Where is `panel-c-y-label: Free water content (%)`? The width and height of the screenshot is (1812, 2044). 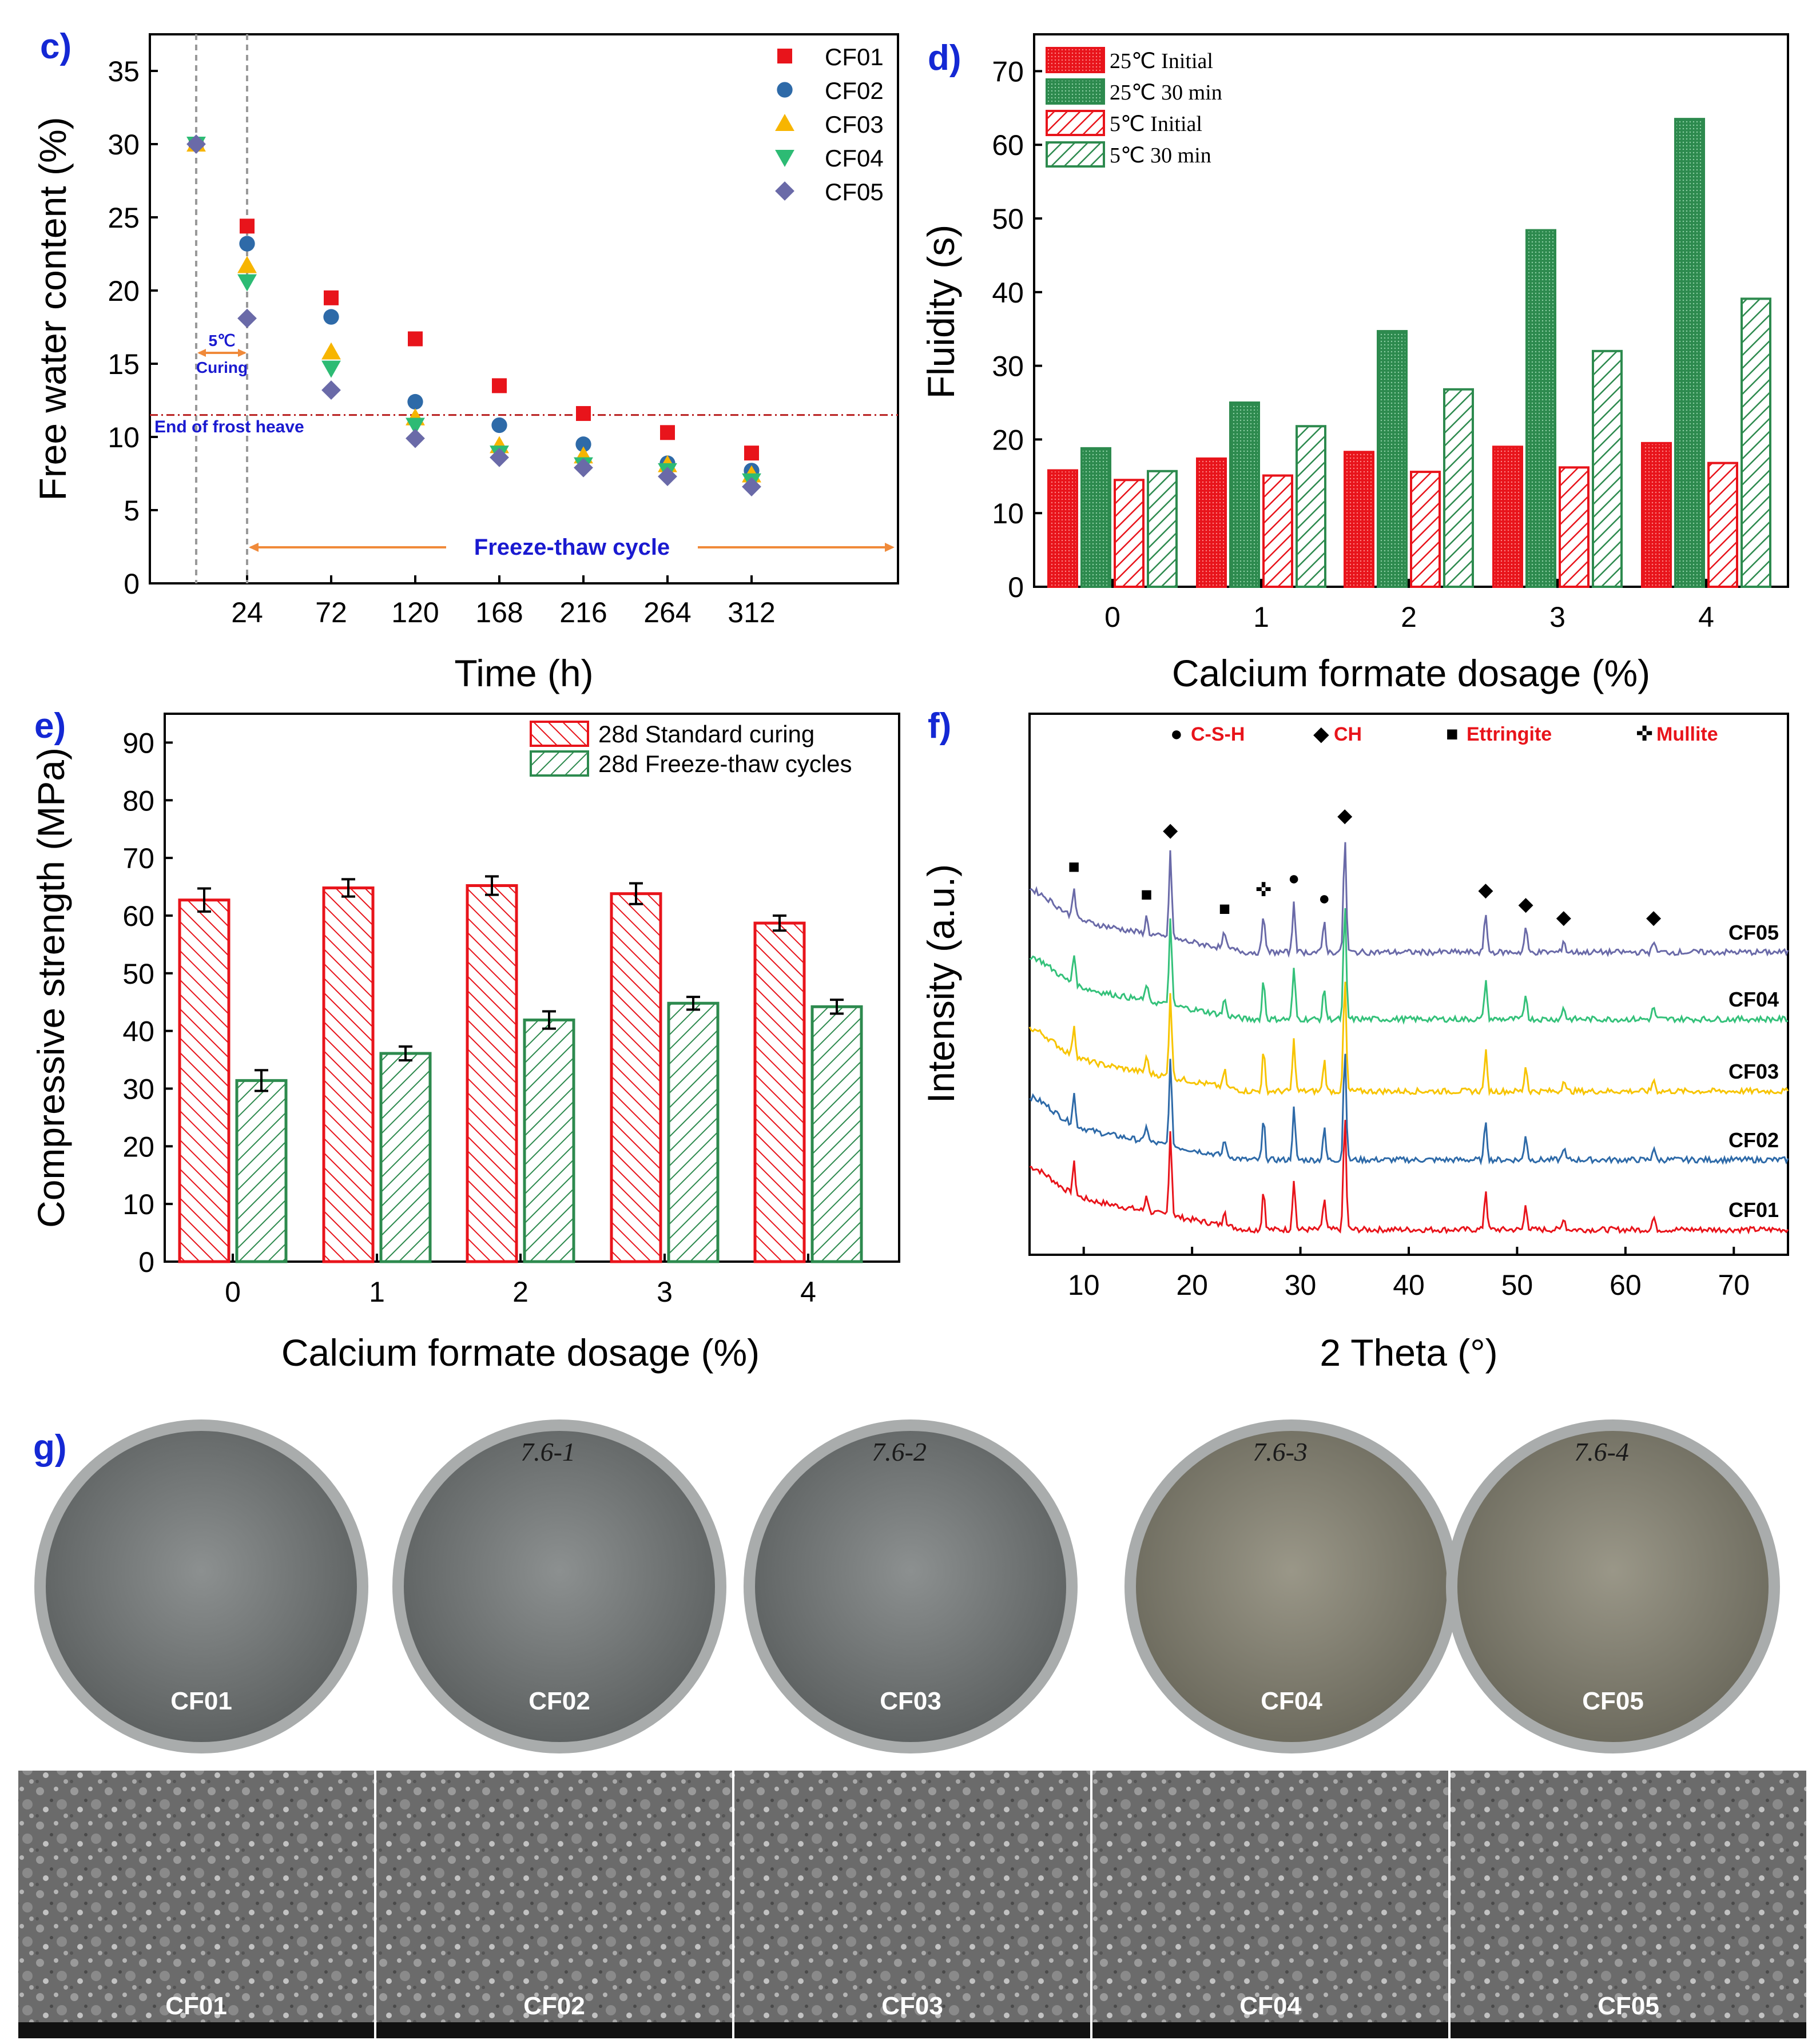 panel-c-y-label: Free water content (%) is located at coordinates (53, 308).